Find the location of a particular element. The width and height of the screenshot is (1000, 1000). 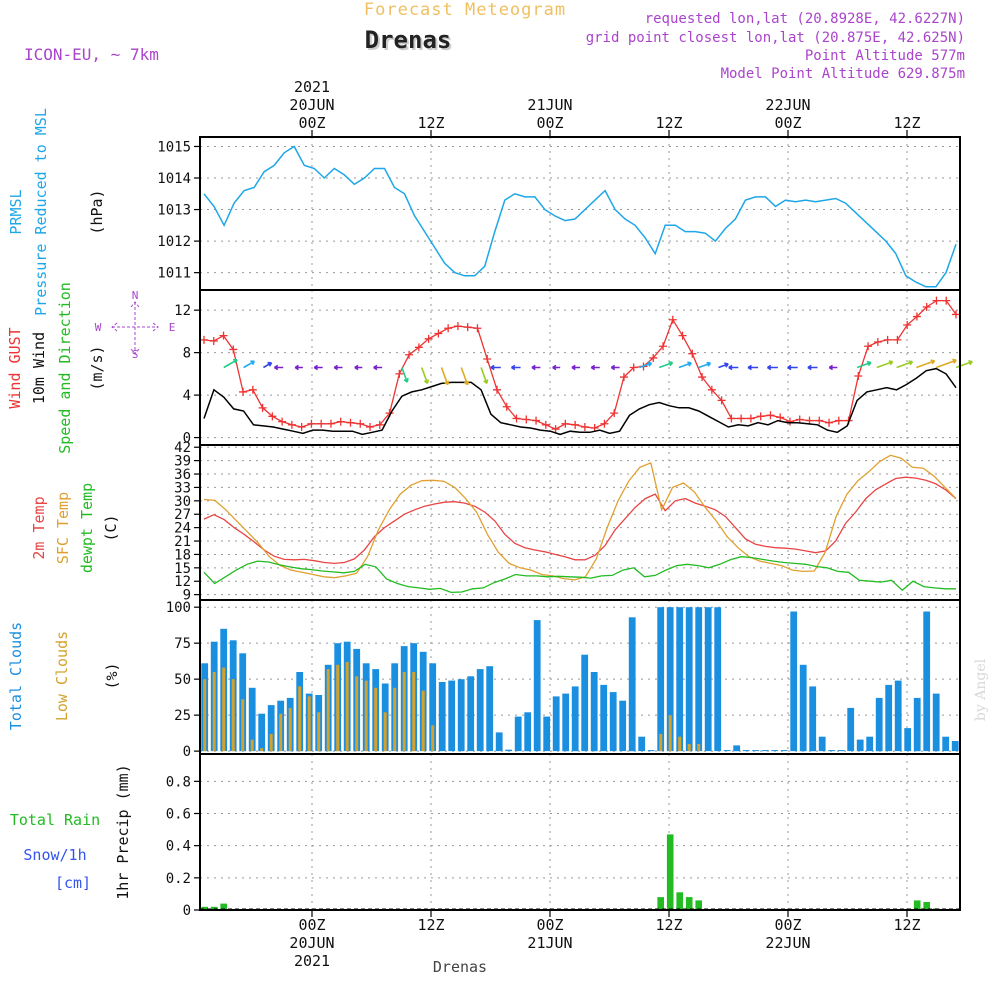

x-date-label: 21JUN is located at coordinates (549, 105).